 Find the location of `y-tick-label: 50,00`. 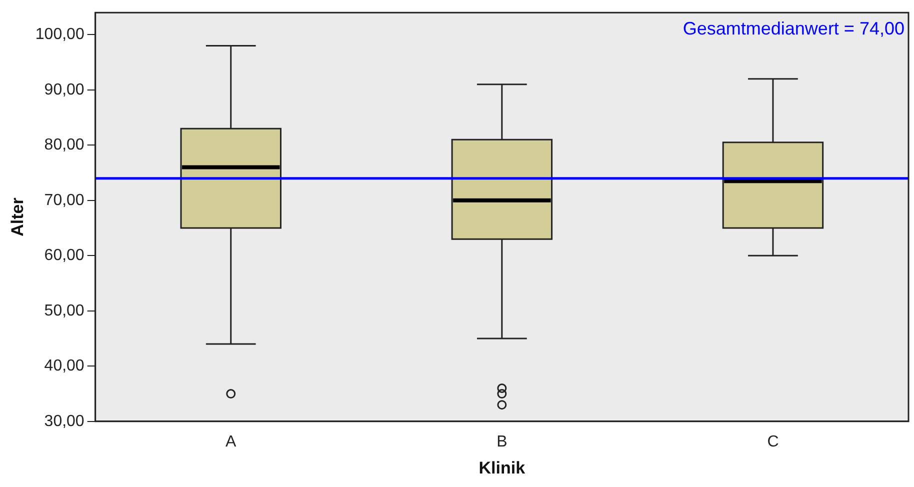

y-tick-label: 50,00 is located at coordinates (64, 311).